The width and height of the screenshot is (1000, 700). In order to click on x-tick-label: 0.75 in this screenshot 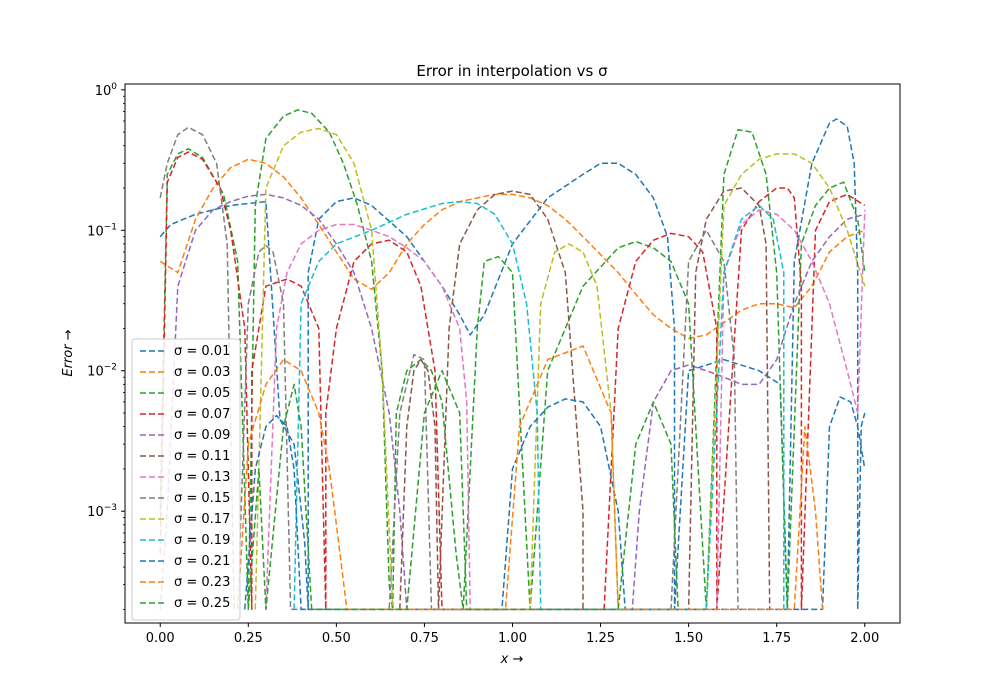, I will do `click(424, 638)`.